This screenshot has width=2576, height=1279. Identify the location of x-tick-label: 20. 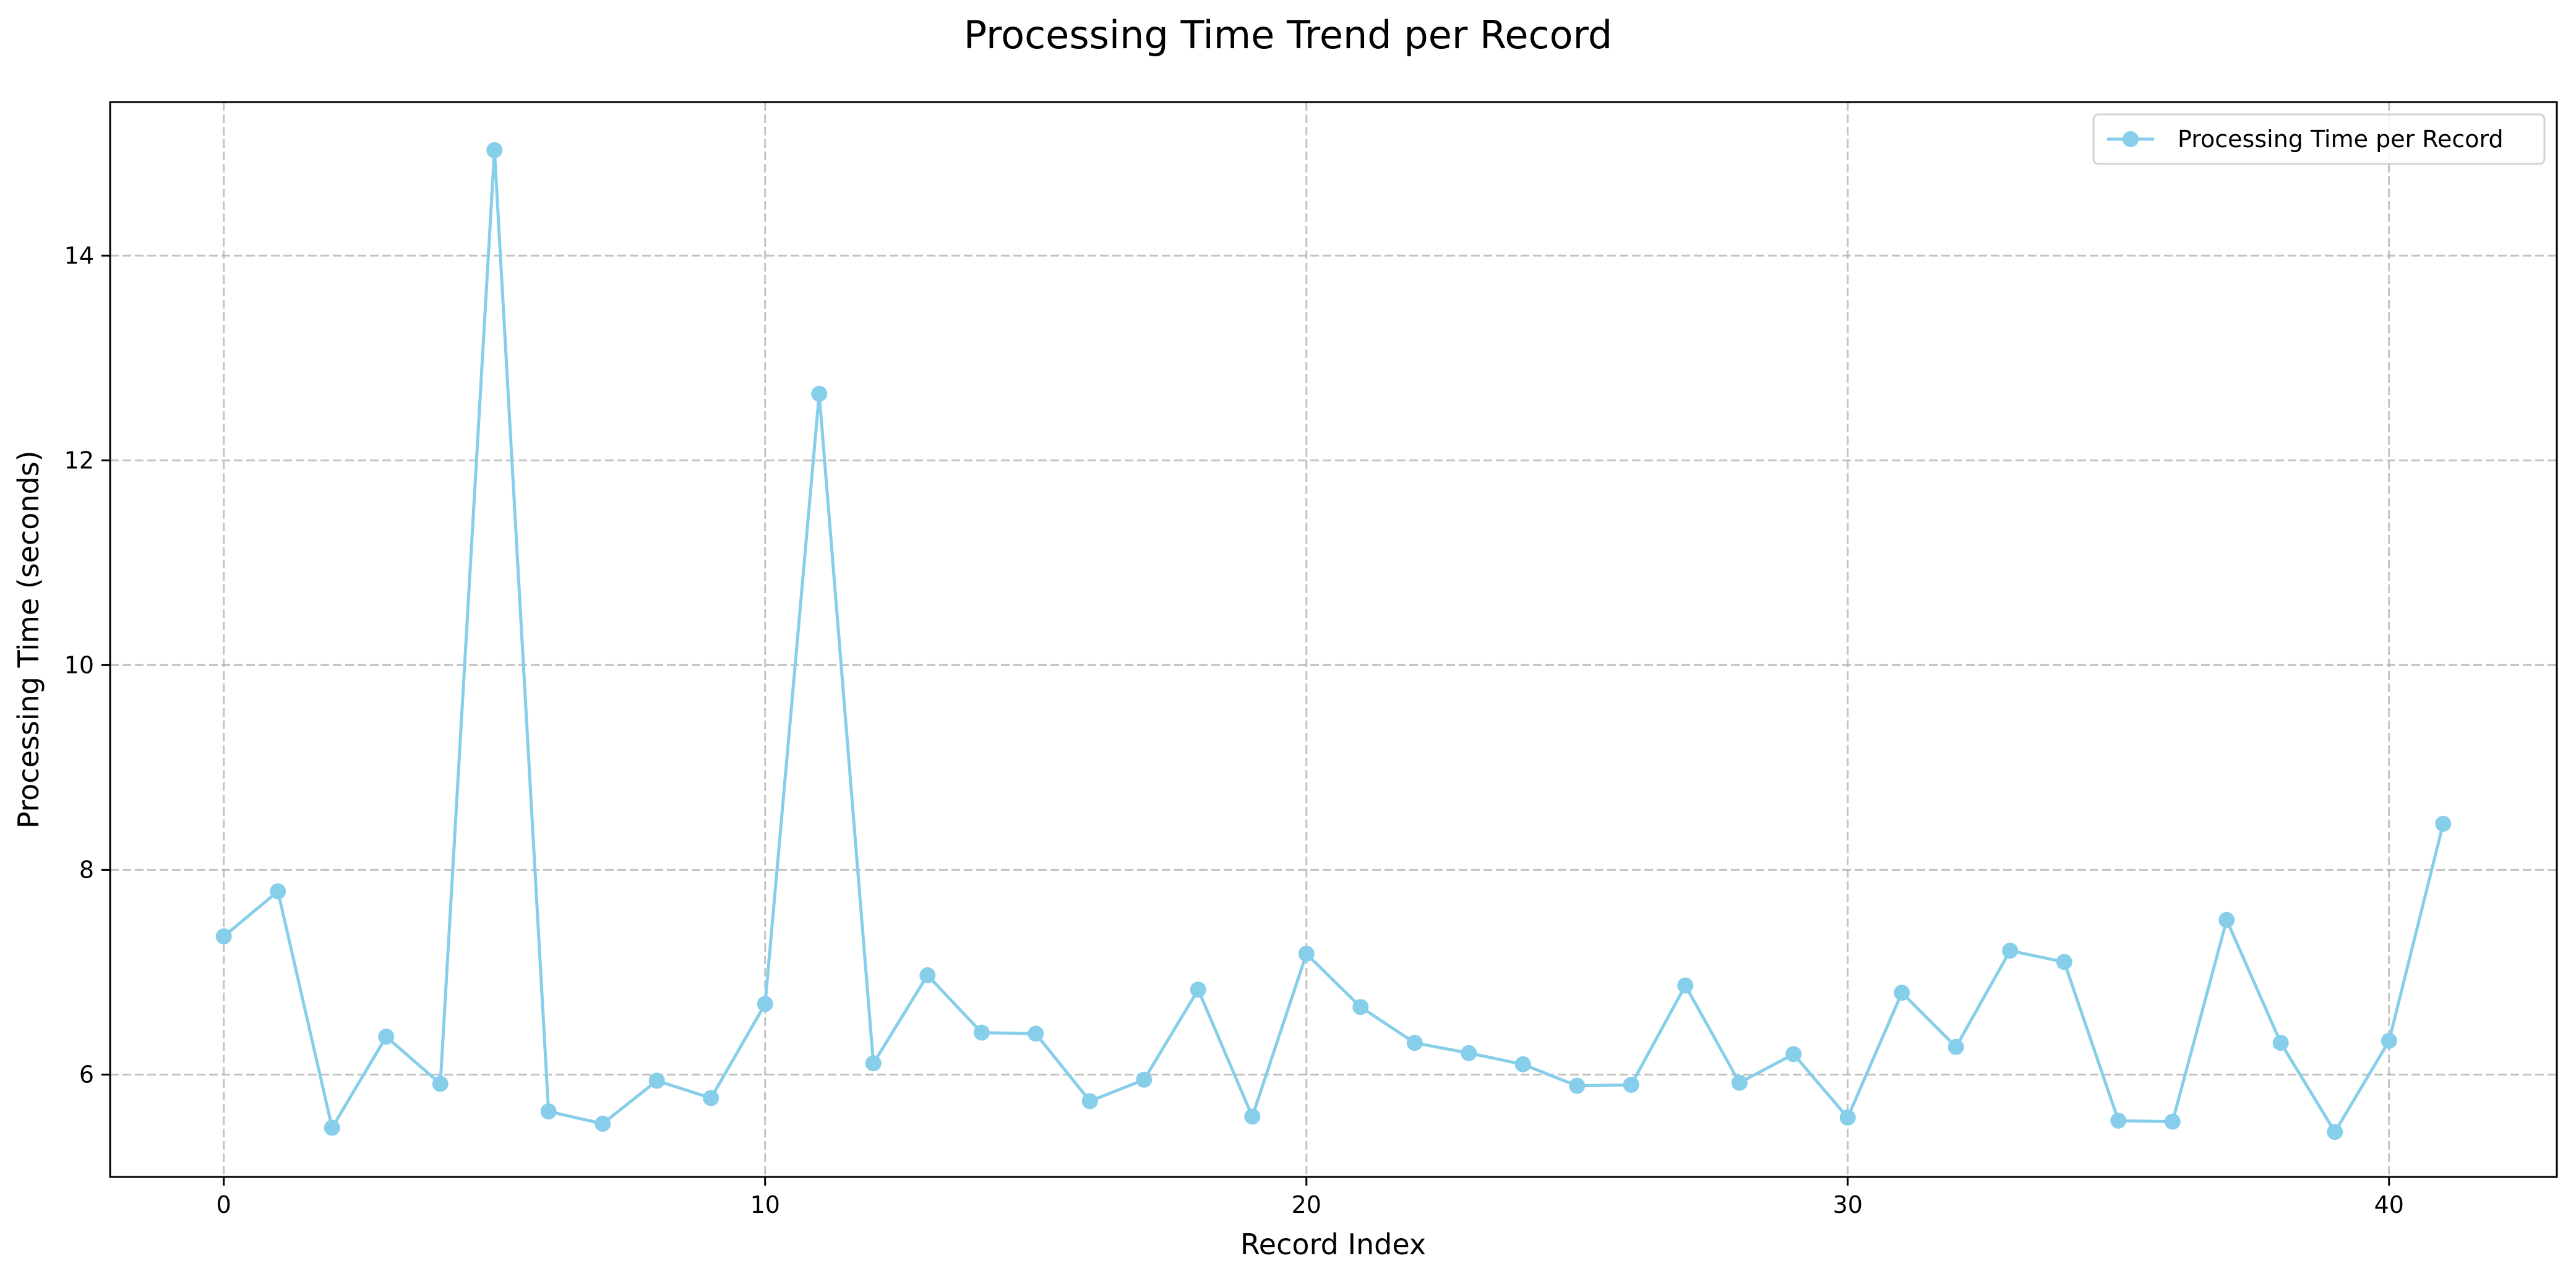
(1306, 1204).